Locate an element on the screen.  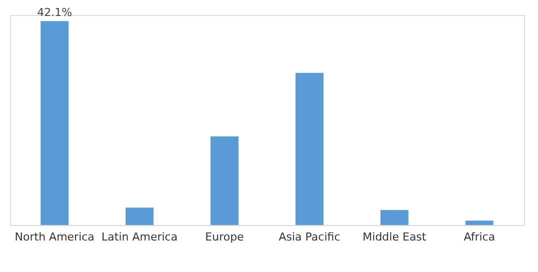
data-label: 42.1% is located at coordinates (54, 13).